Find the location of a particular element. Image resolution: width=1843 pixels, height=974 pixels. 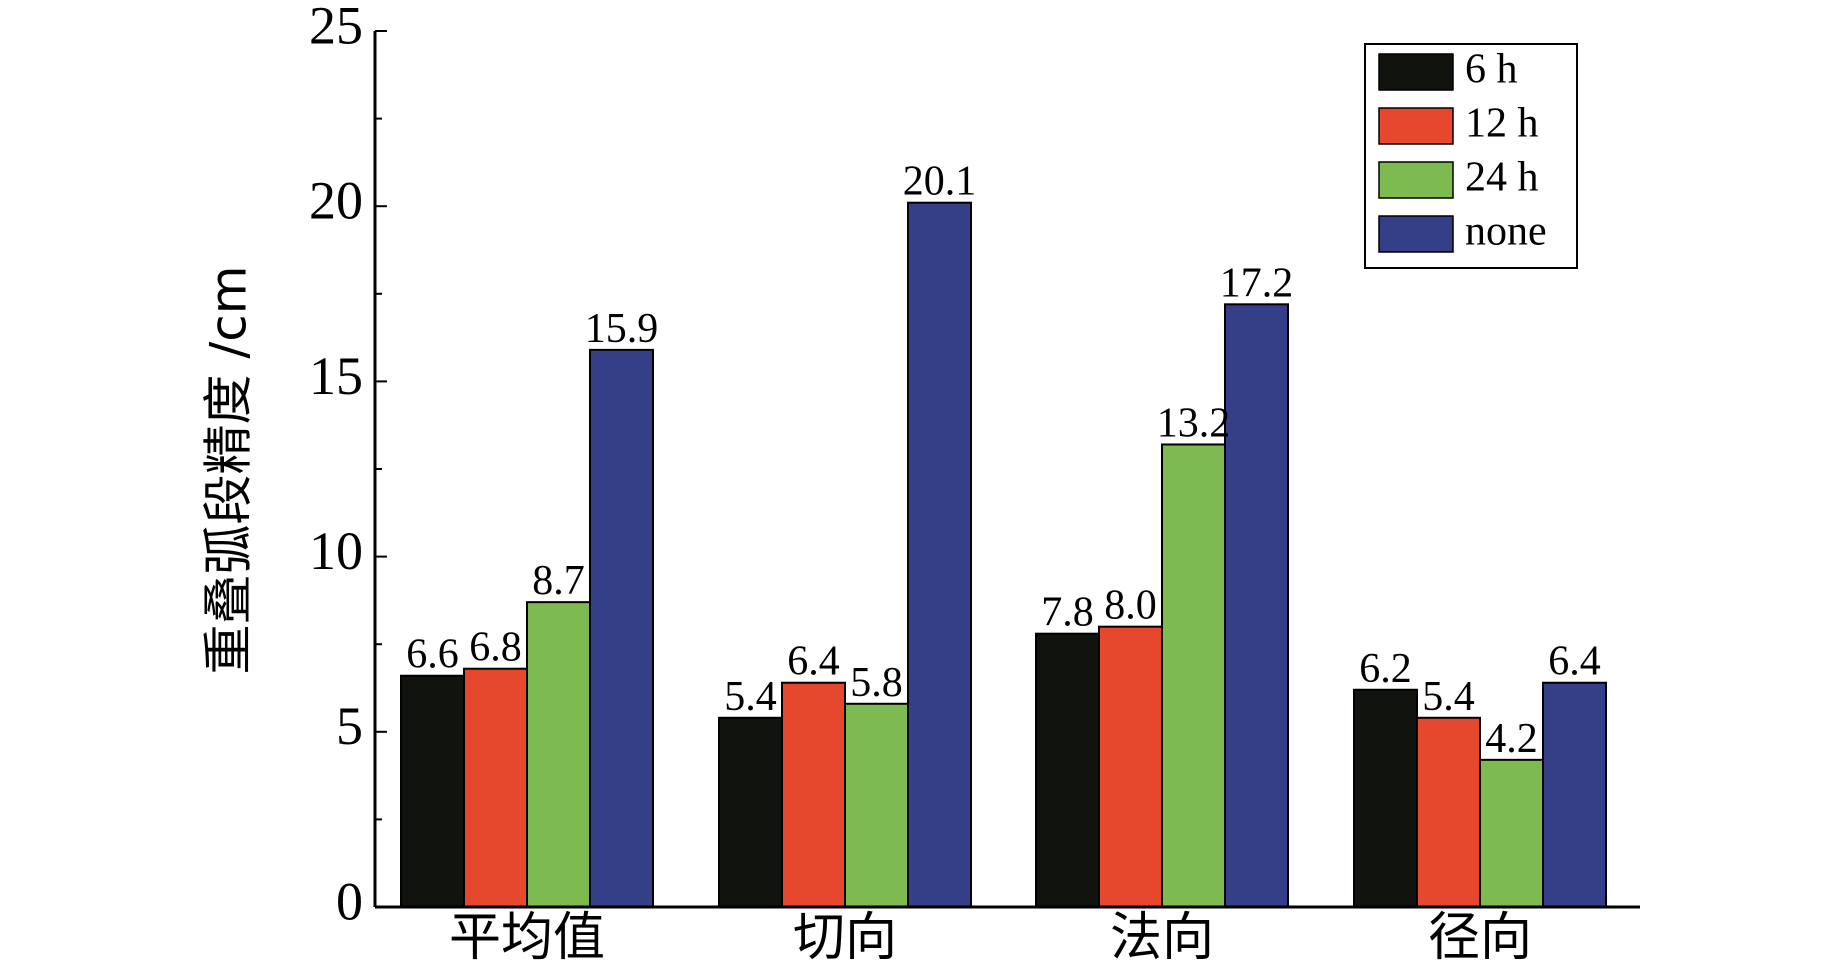

y-axis-title: 重叠弧段精度 /cm is located at coordinates (229, 470).